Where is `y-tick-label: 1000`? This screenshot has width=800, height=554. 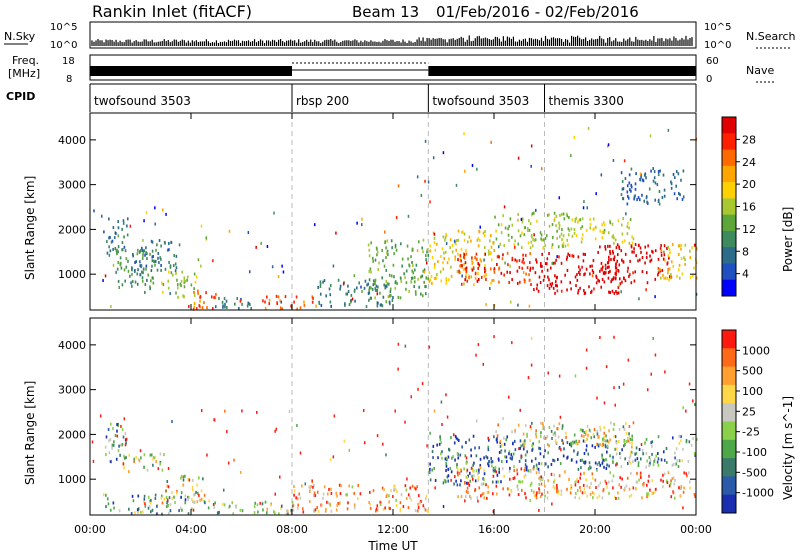 y-tick-label: 1000 is located at coordinates (72, 479).